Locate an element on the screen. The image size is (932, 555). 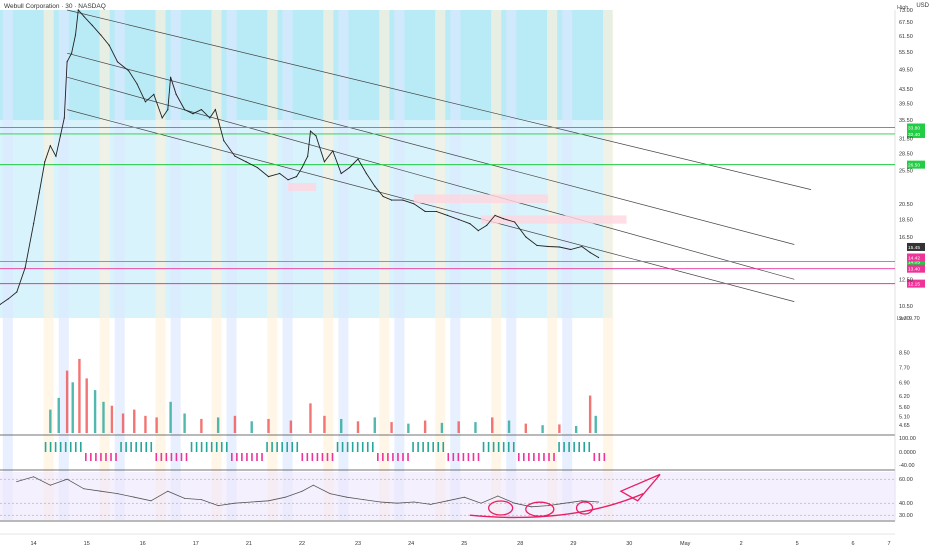
time-axis-label: 14 is located at coordinates (34, 544).